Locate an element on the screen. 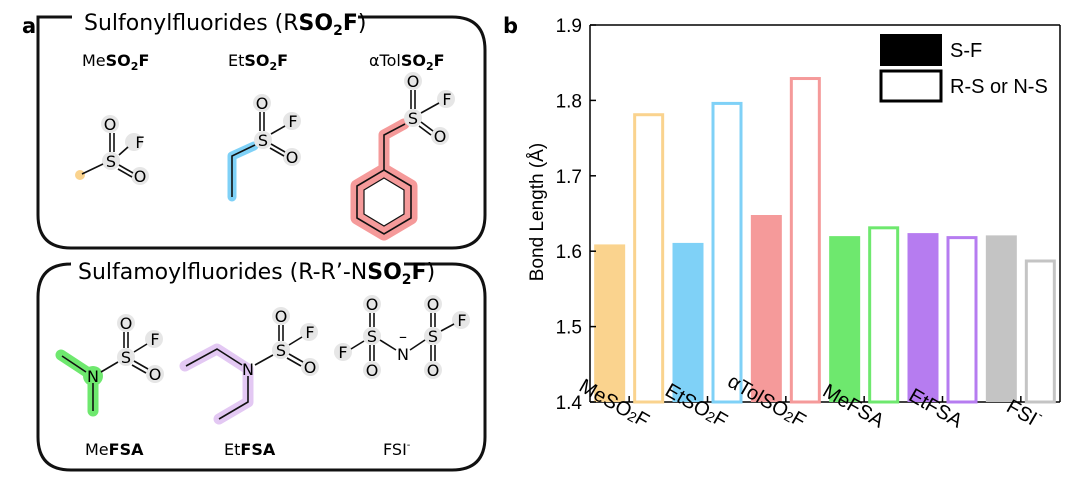 This screenshot has width=1080, height=483. y-tick-label: 1.4 is located at coordinates (569, 403).